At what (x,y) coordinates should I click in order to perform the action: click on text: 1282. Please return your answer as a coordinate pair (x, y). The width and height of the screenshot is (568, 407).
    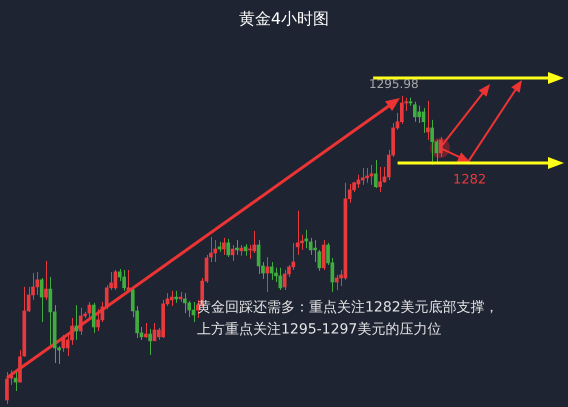
    Looking at the image, I should click on (469, 180).